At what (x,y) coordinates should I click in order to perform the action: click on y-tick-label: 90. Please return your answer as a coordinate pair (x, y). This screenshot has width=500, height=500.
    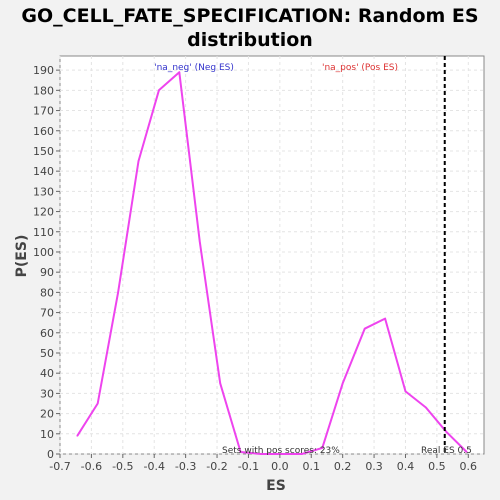
    Looking at the image, I should click on (47, 272).